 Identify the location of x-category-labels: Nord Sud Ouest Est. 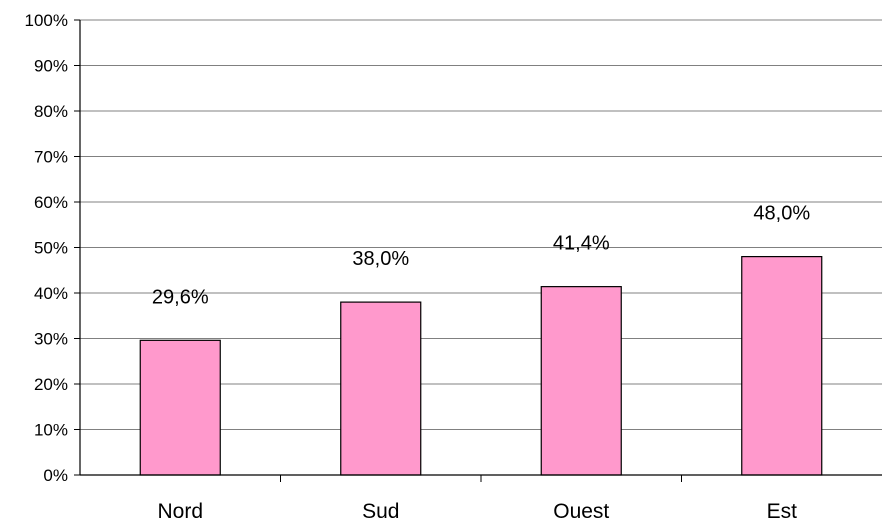
(477, 511).